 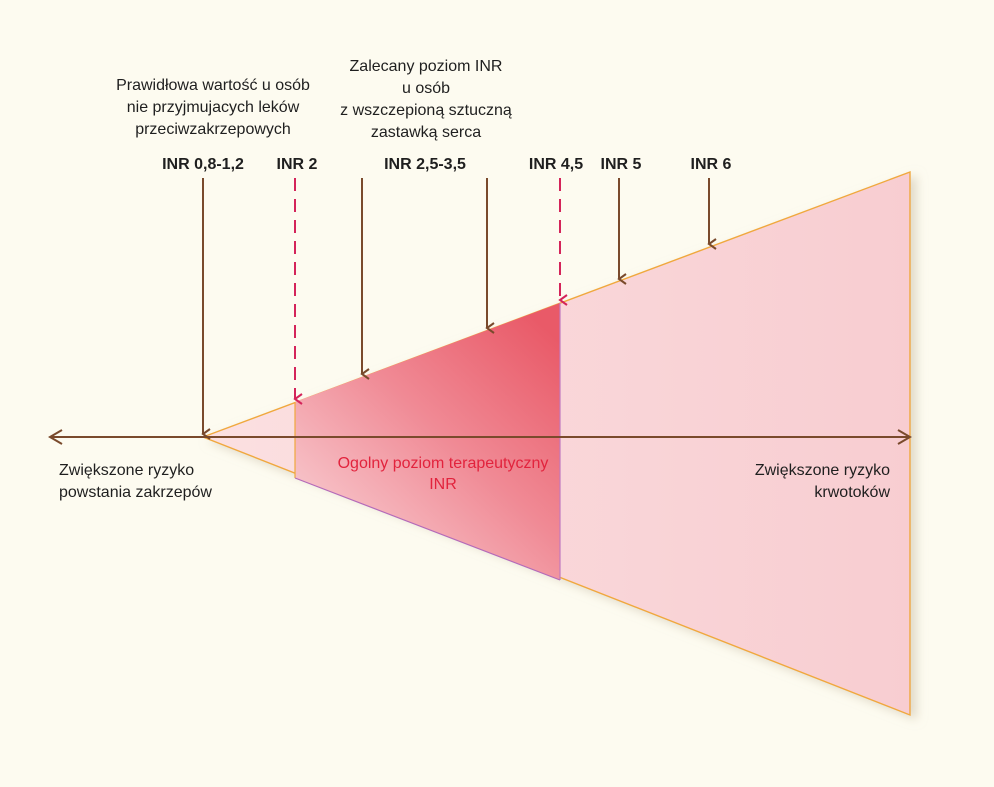 I want to click on therapeutic-bottom-edge, so click(x=427, y=529).